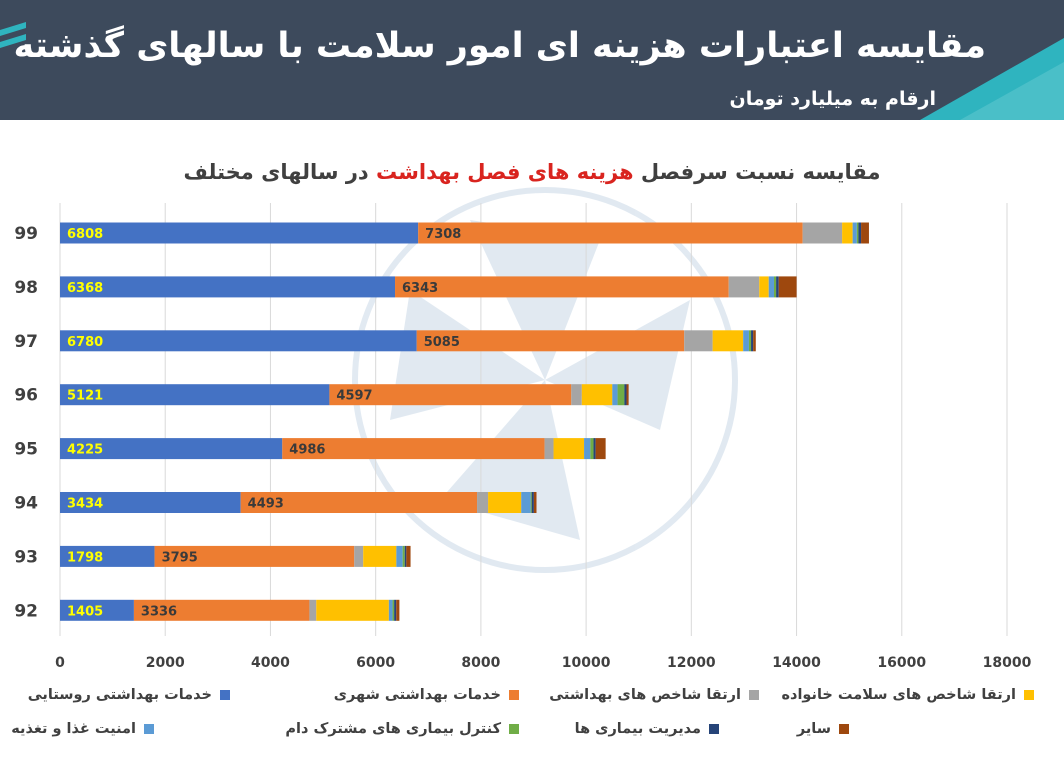 This screenshot has height=774, width=1064. What do you see at coordinates (270, 663) in the screenshot?
I see `x-tick-label: 4000` at bounding box center [270, 663].